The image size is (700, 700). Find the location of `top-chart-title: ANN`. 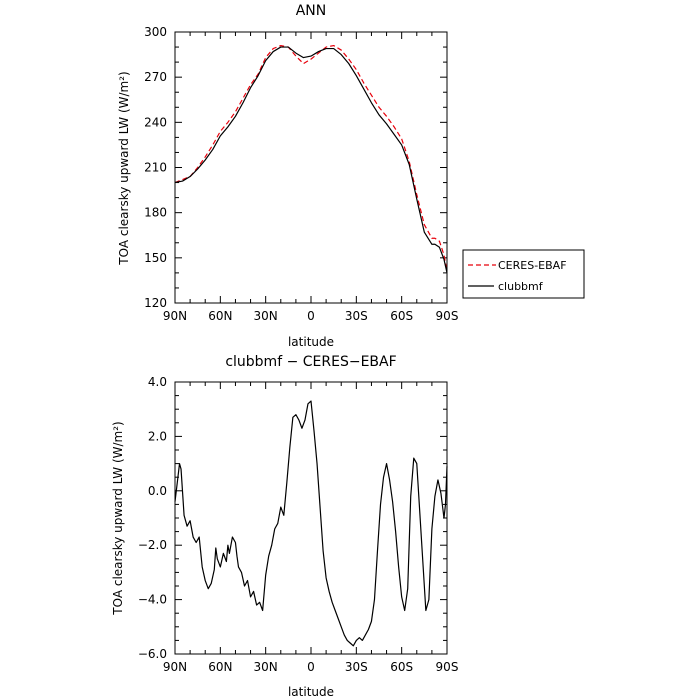

top-chart-title: ANN is located at coordinates (311, 11).